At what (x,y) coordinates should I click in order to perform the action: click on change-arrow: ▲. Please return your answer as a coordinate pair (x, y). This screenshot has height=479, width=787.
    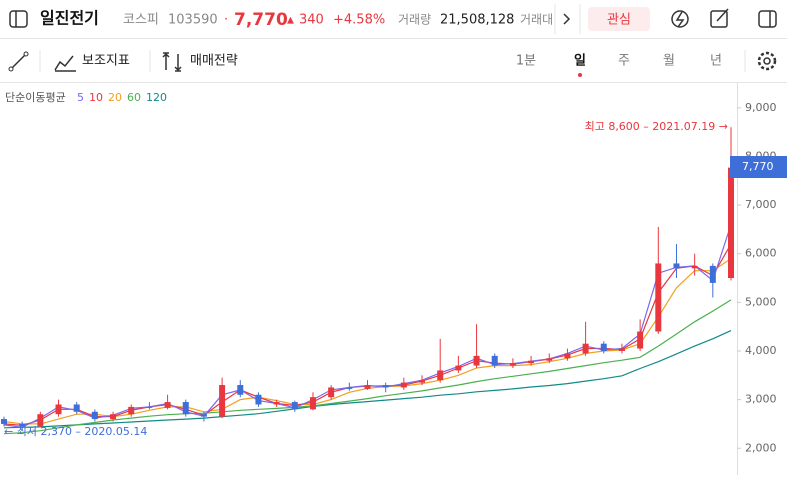
    Looking at the image, I should click on (290, 21).